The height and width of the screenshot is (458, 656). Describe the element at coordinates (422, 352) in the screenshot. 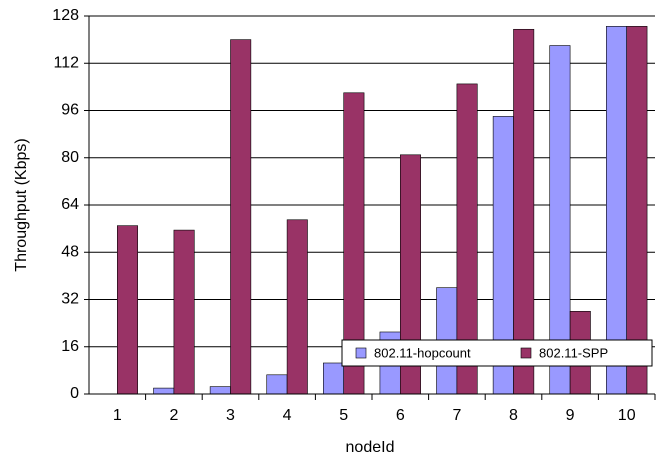

I see `legend-label: 802.11-hopcount` at that location.